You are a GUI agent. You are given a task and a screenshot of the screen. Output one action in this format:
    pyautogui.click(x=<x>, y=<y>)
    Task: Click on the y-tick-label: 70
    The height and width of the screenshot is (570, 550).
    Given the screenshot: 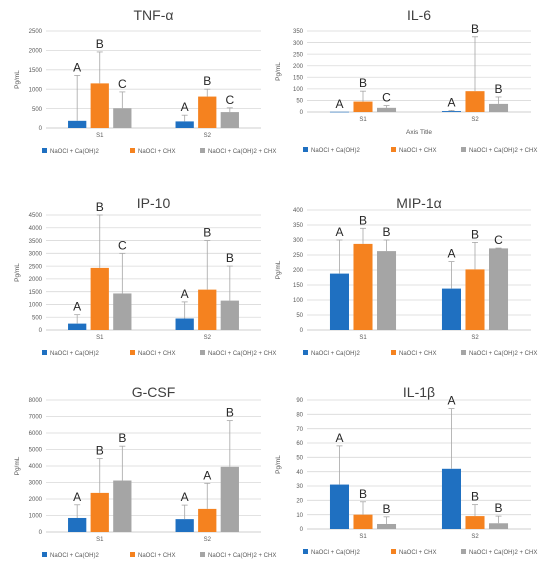 What is the action you would take?
    pyautogui.click(x=299, y=430)
    